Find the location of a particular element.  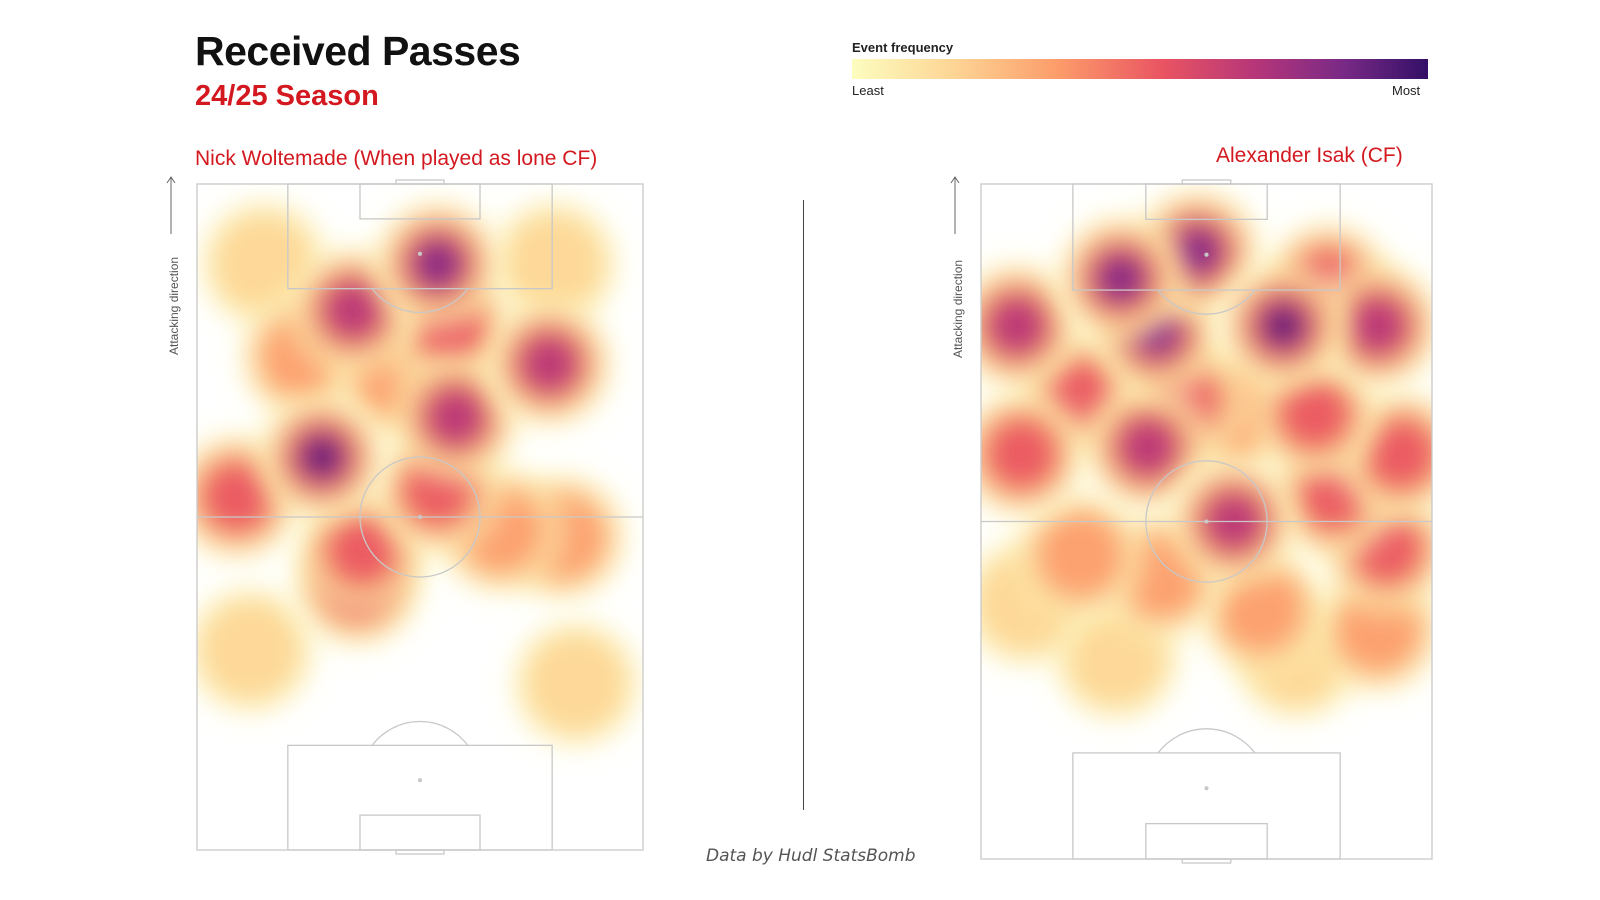

data-source: Data by Hudl StatsBomb is located at coordinates (811, 856).